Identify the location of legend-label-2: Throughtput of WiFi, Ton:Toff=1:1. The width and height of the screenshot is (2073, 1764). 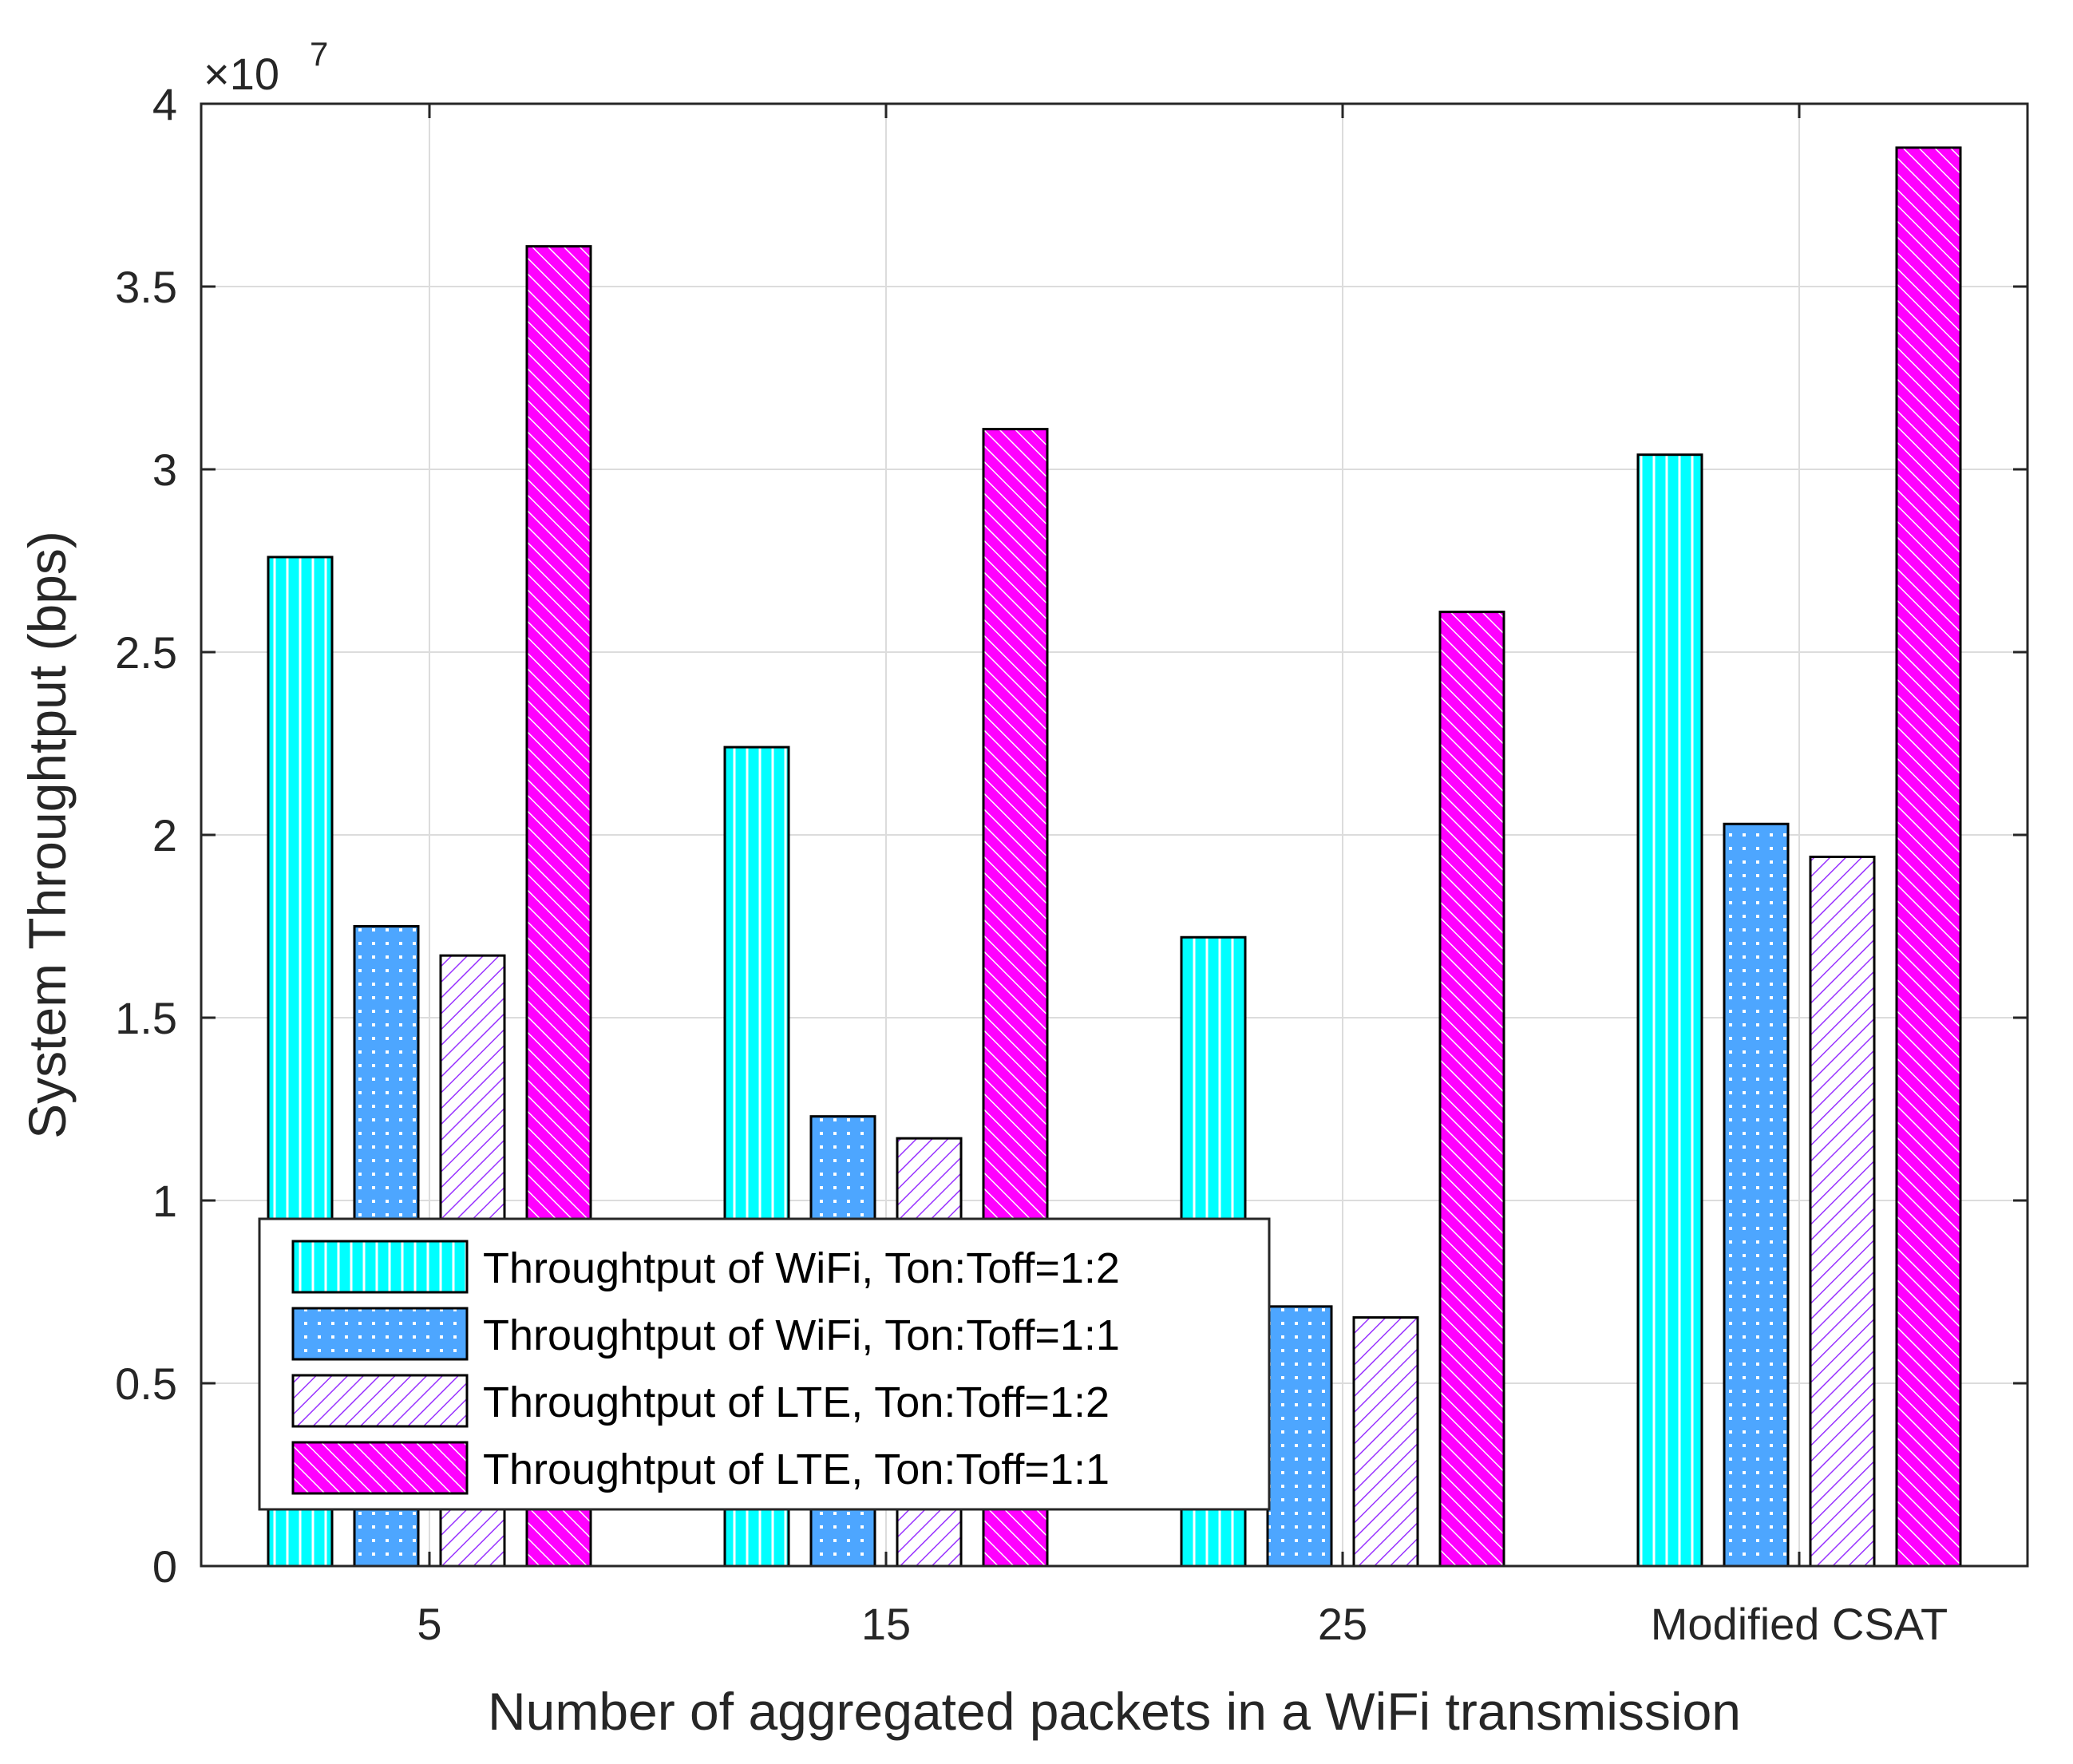
(802, 1335).